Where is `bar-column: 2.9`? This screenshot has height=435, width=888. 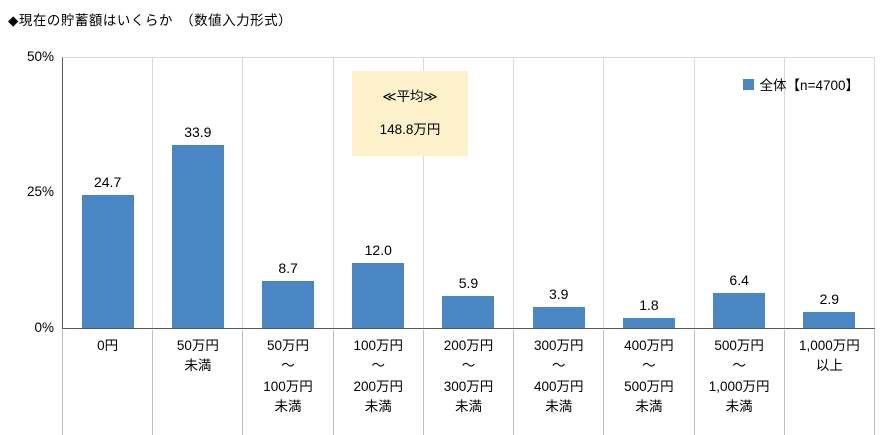
bar-column: 2.9 is located at coordinates (830, 193).